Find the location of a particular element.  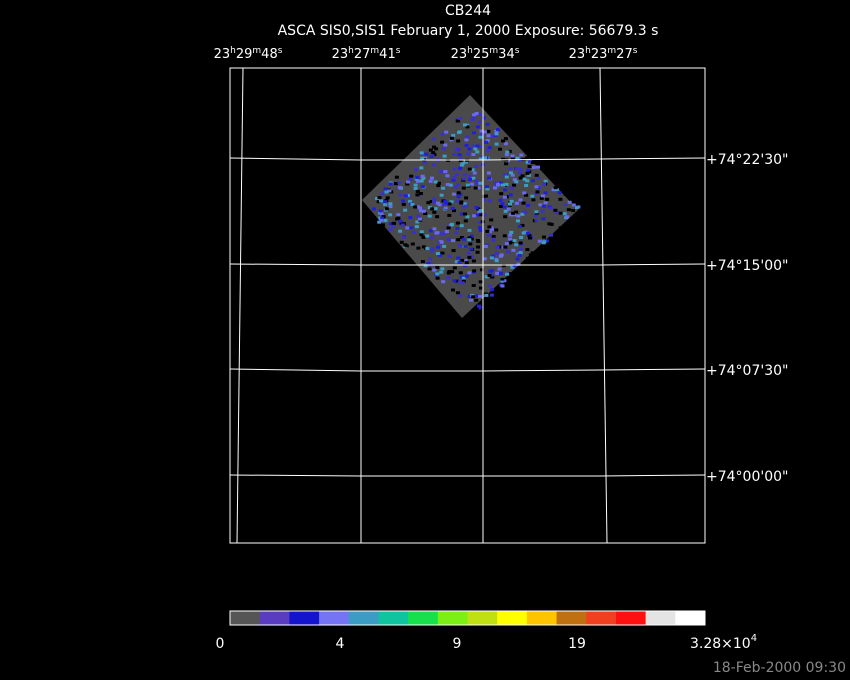

ra-value: 25 is located at coordinates (481, 54).